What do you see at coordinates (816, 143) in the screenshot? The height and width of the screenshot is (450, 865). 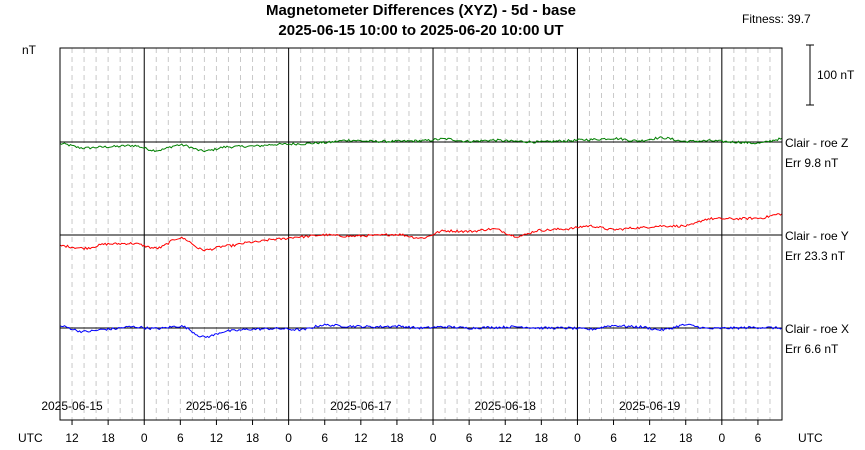 I see `series-name-label: Clair - roe Z` at bounding box center [816, 143].